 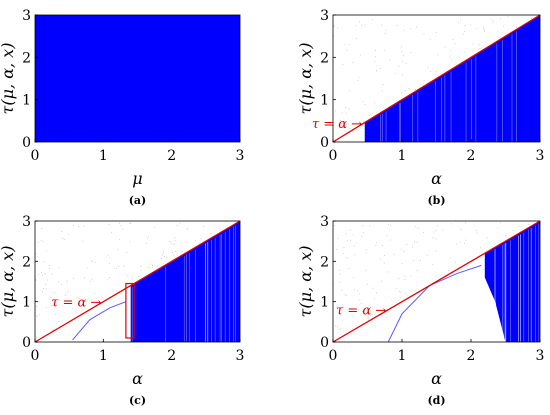 I want to click on chaotic-region, so click(x=137, y=78).